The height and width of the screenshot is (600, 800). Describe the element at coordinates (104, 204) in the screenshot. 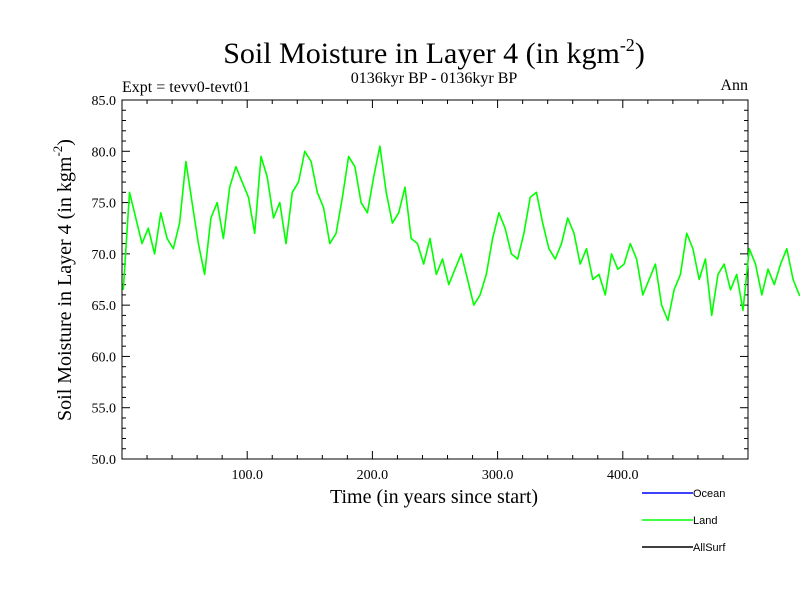

I see `y-tick-label: 75.0` at that location.